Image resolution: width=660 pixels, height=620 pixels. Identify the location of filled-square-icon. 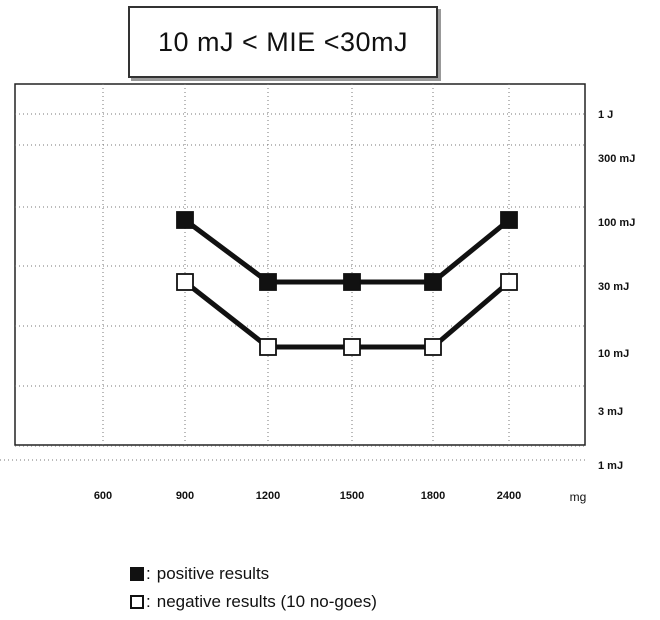
(137, 574).